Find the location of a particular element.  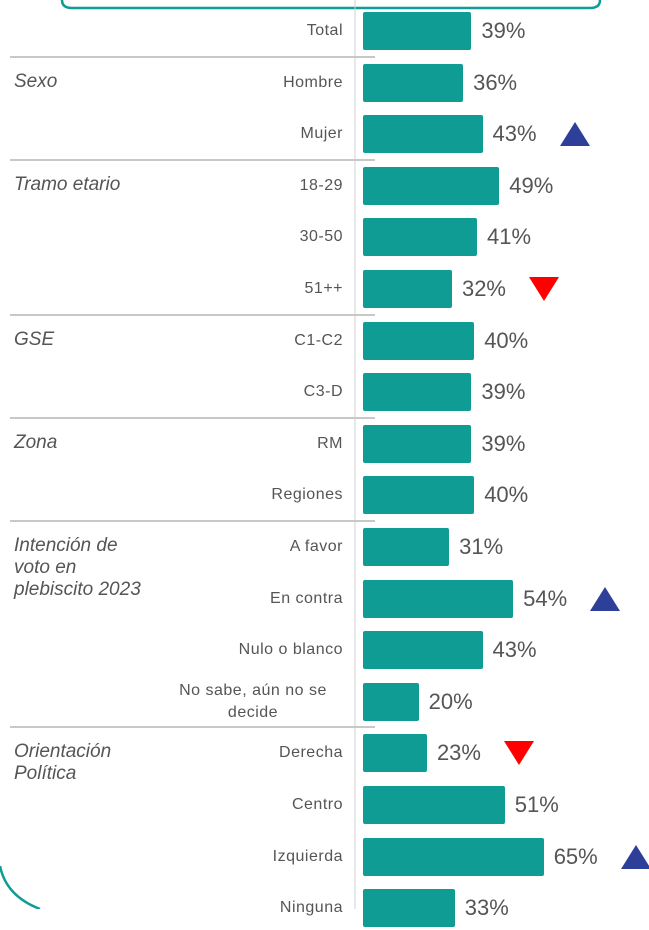

value-group: 20% is located at coordinates (451, 702).